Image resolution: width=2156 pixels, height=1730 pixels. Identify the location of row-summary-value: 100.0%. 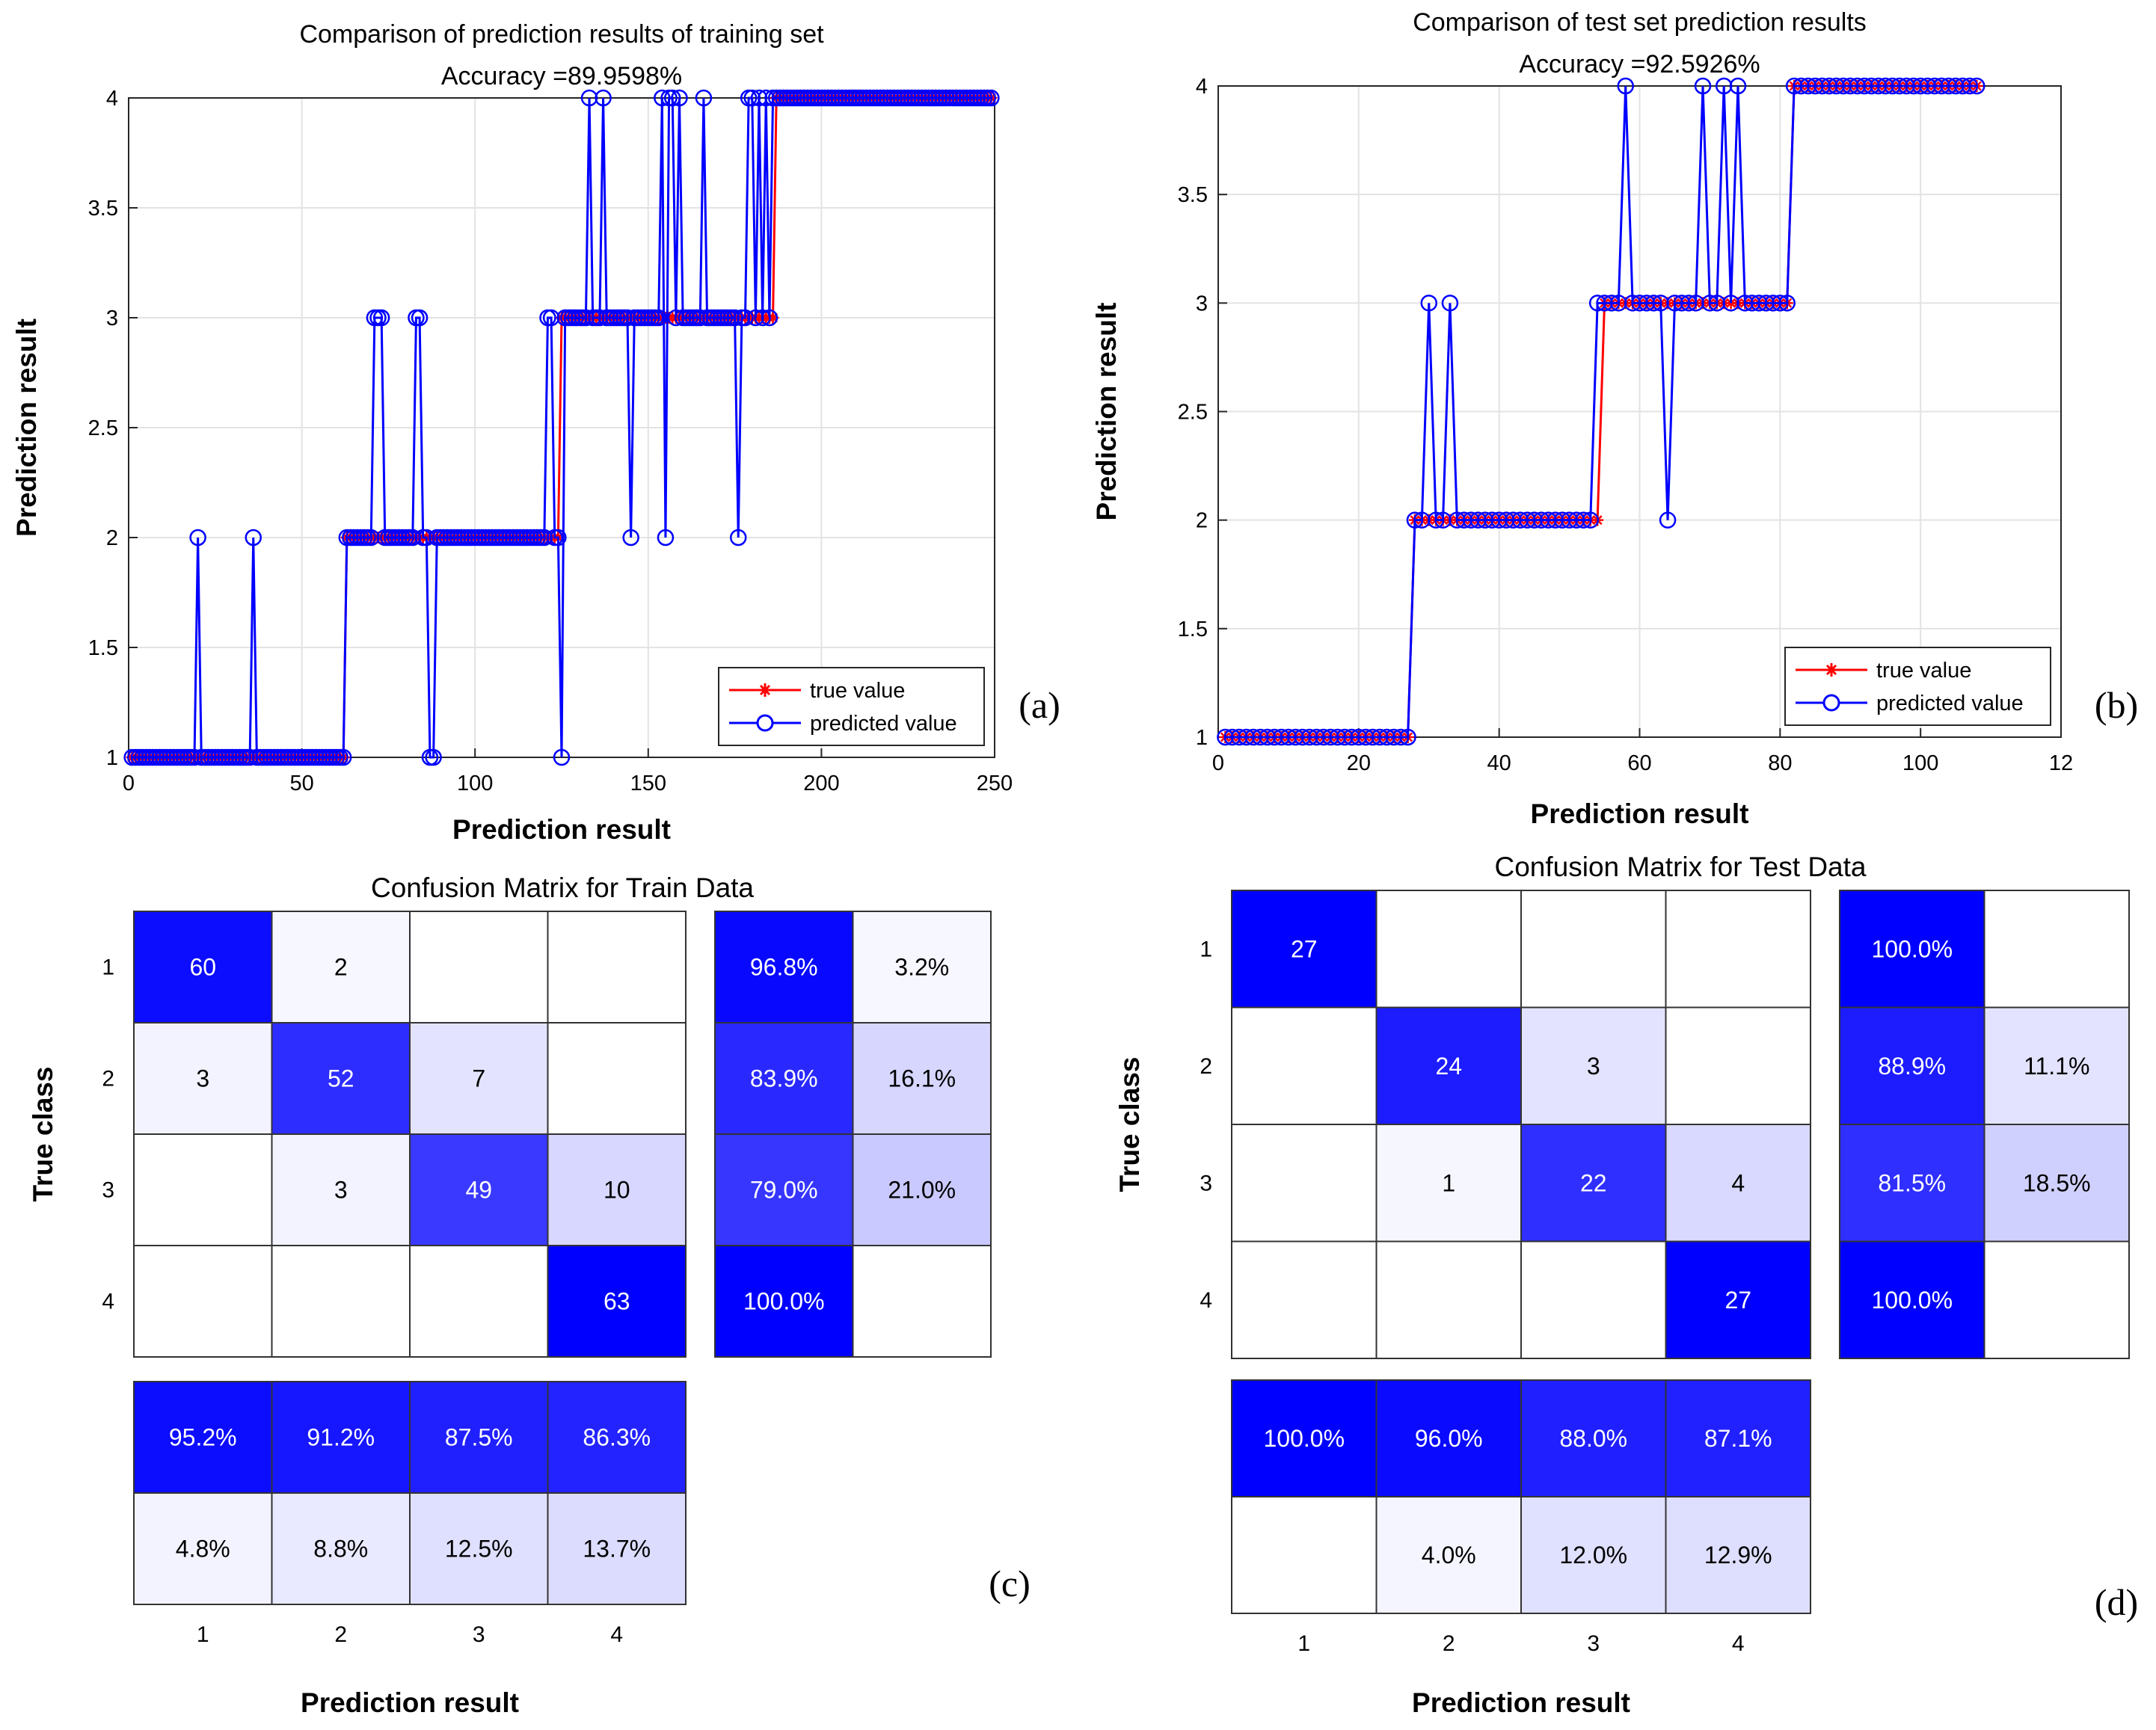
(1912, 948).